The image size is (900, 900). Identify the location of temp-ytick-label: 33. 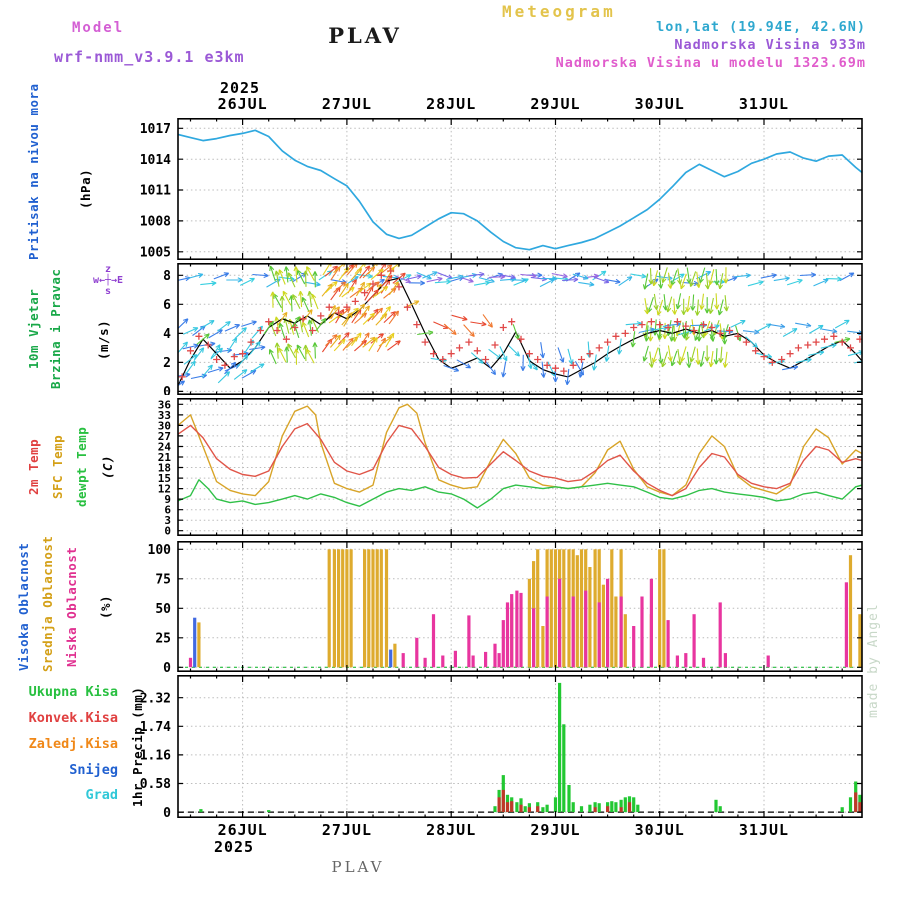
(164, 415).